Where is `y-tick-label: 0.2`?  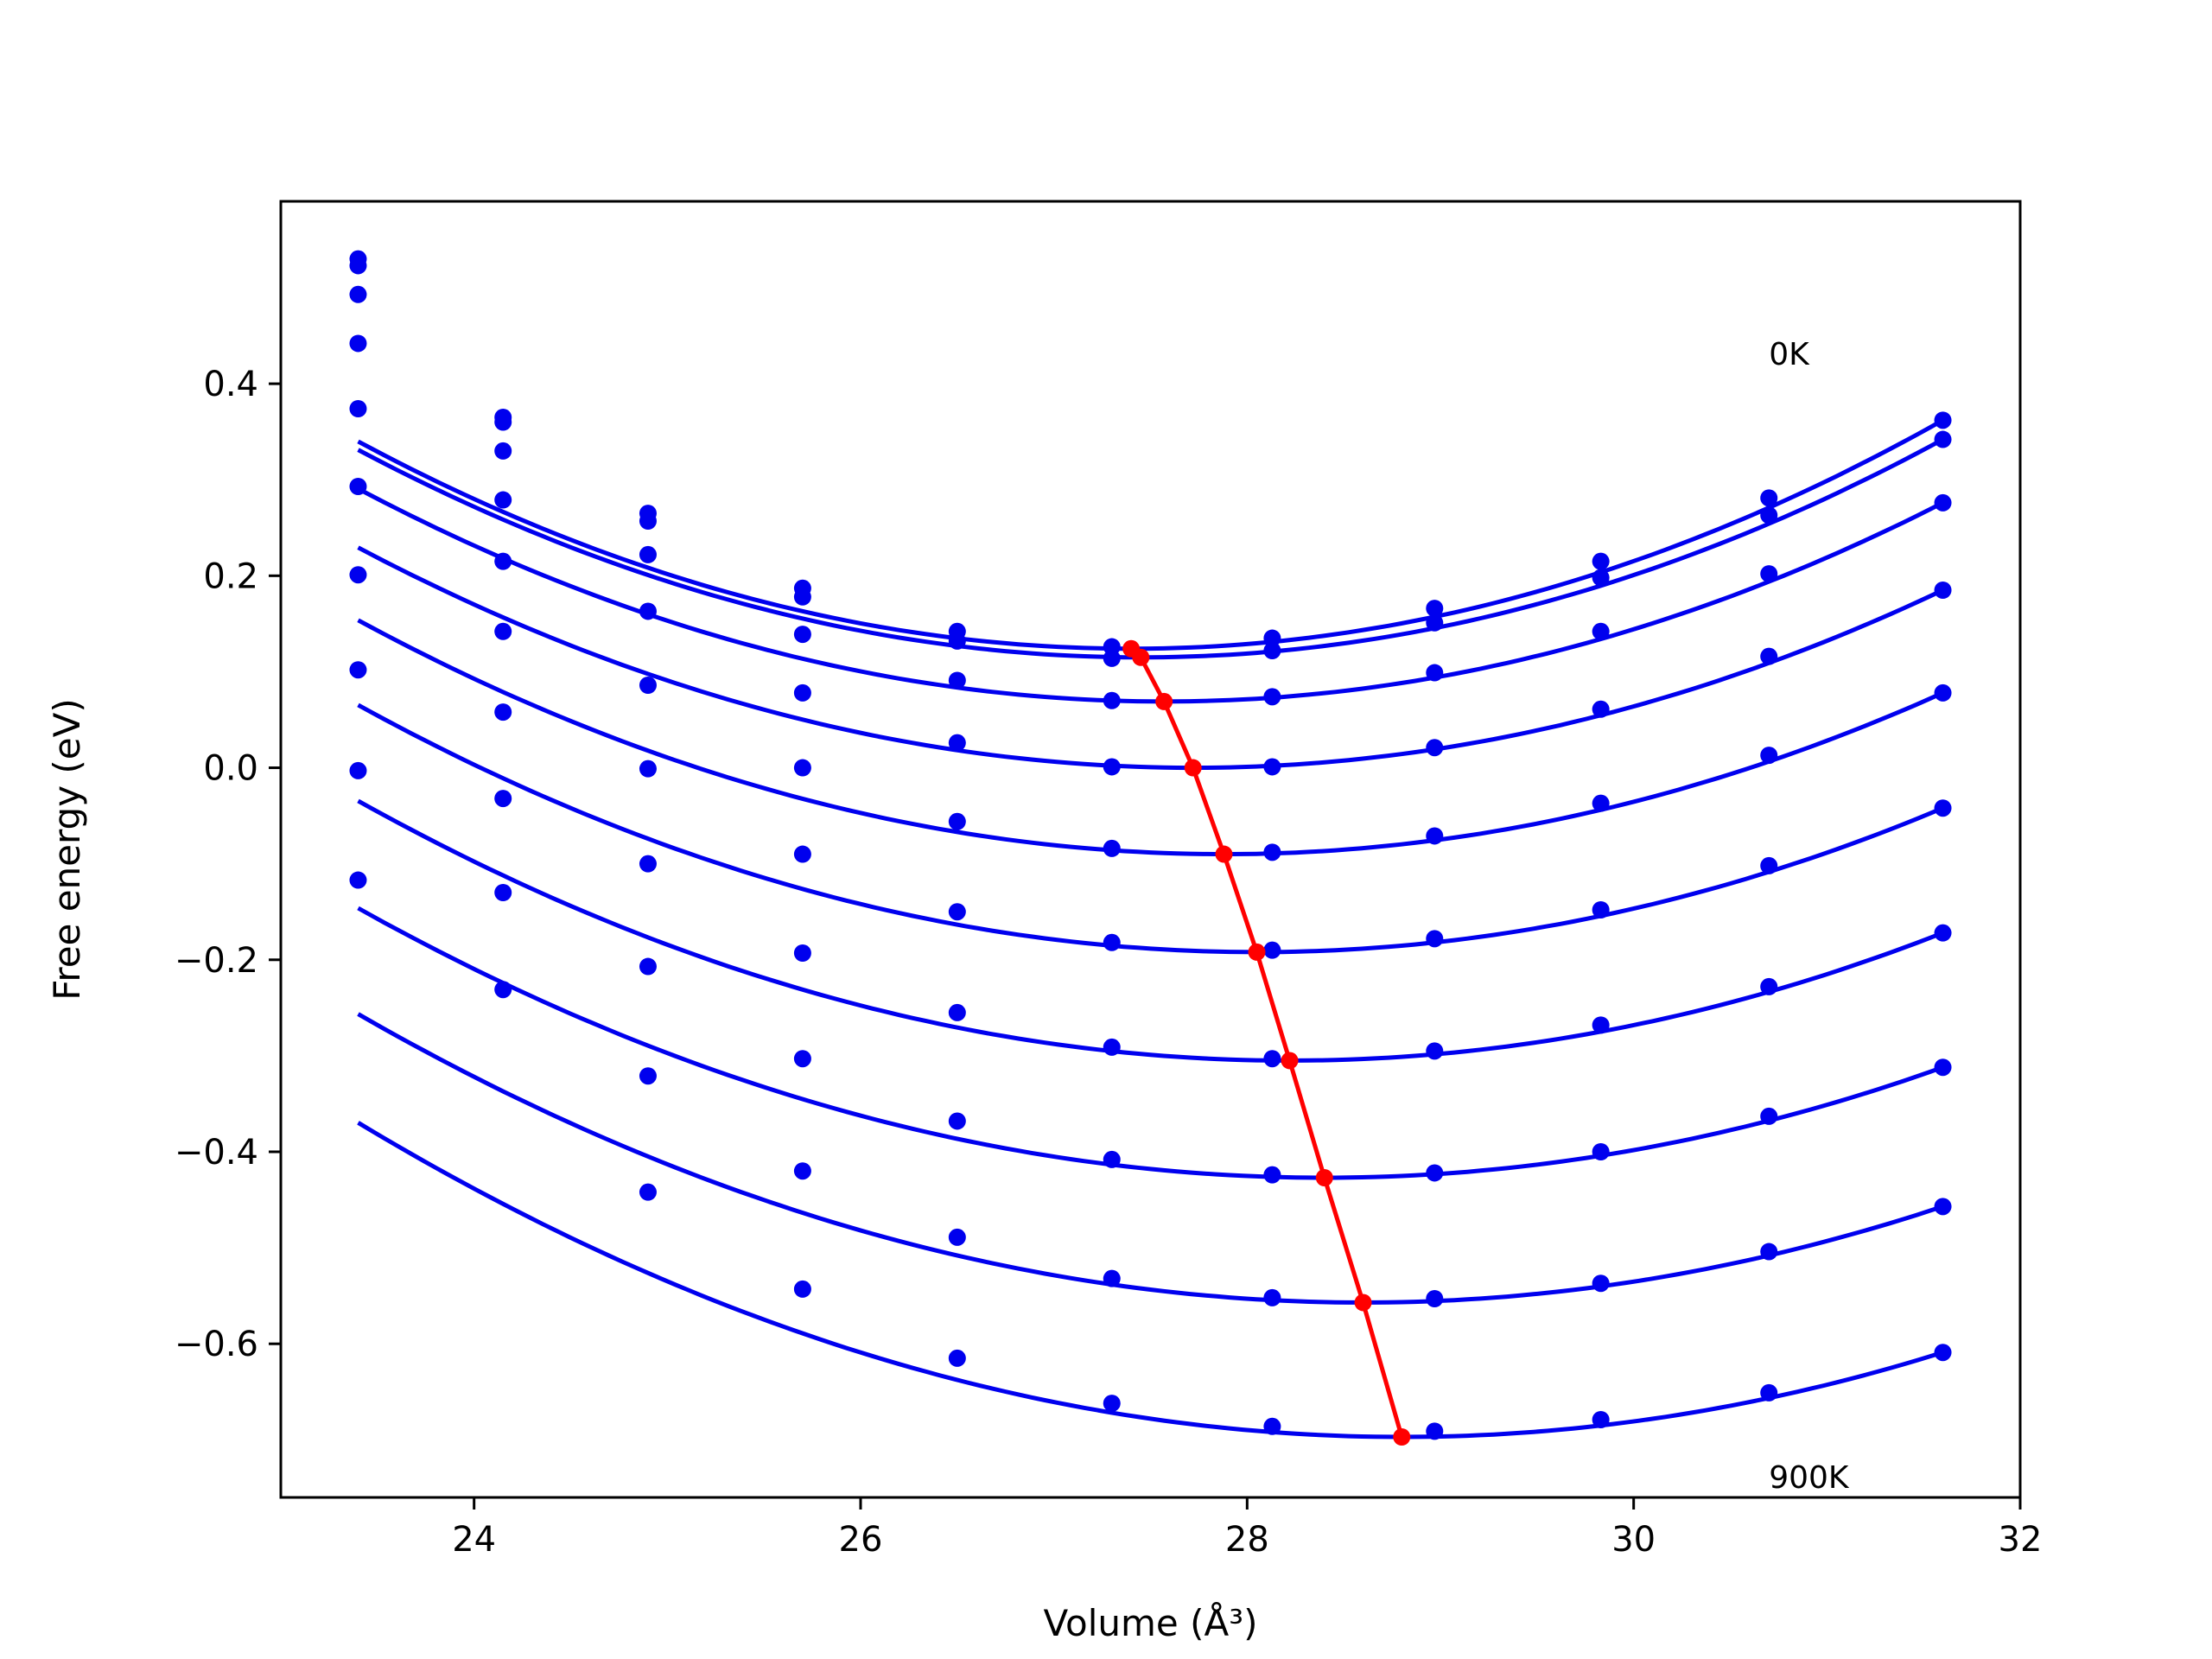 y-tick-label: 0.2 is located at coordinates (231, 576).